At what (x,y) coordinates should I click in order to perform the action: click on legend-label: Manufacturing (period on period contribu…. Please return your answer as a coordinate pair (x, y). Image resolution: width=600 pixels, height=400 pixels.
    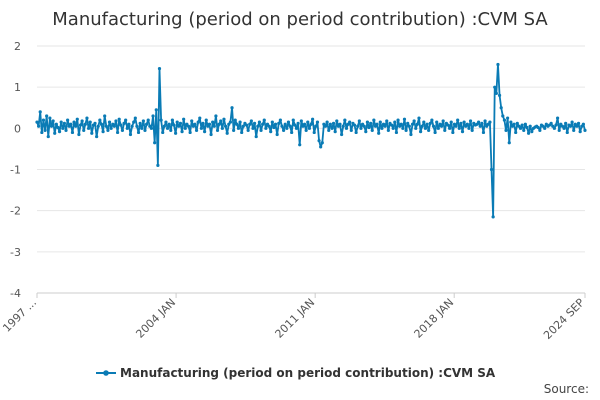
    Looking at the image, I should click on (308, 373).